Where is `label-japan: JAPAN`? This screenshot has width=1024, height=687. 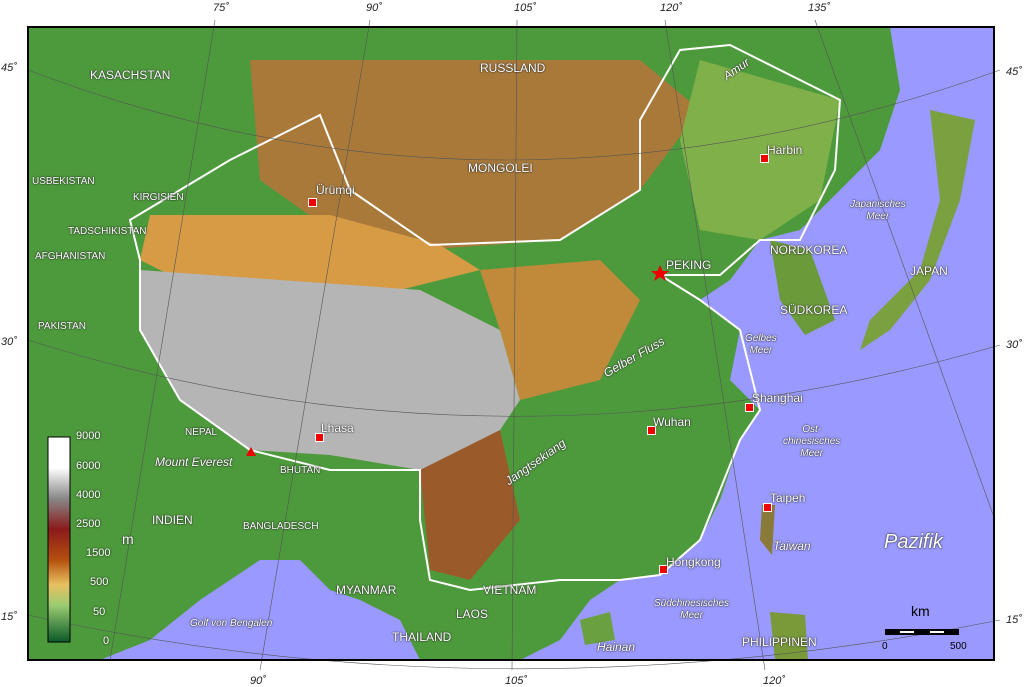
label-japan: JAPAN is located at coordinates (929, 271).